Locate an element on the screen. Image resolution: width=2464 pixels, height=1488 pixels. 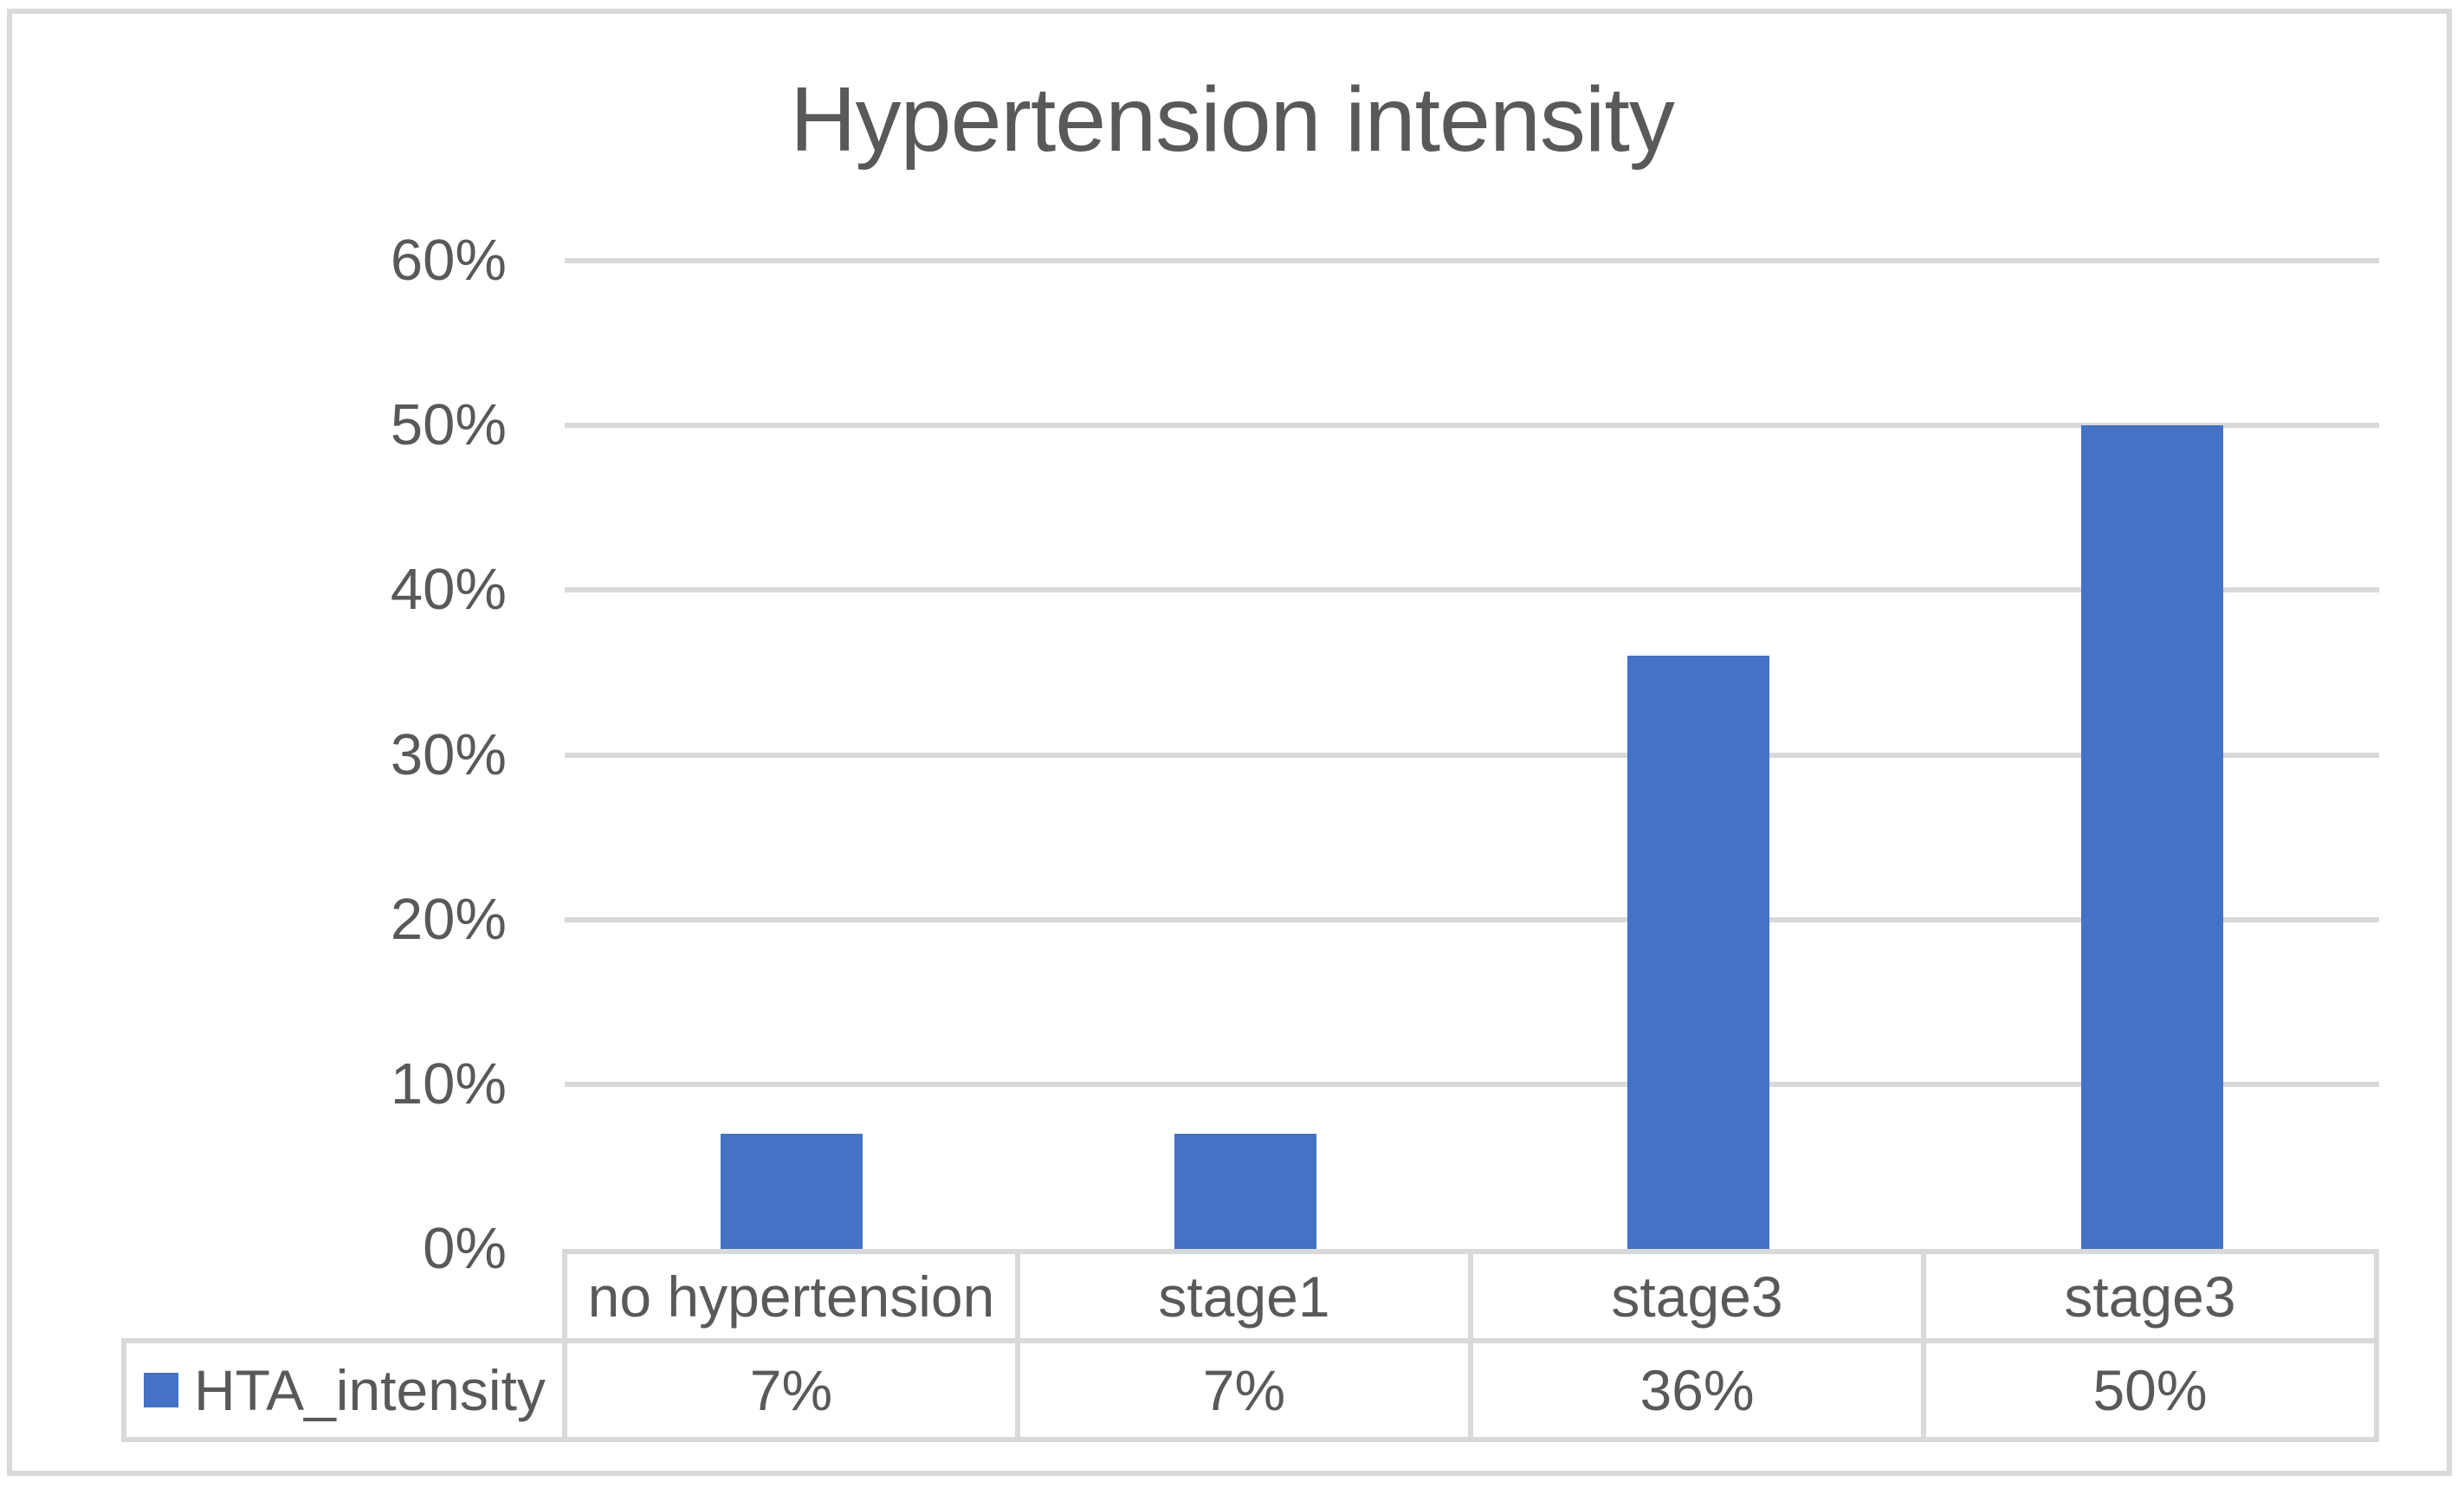
category-cell: stage1 is located at coordinates (1241, 1296).